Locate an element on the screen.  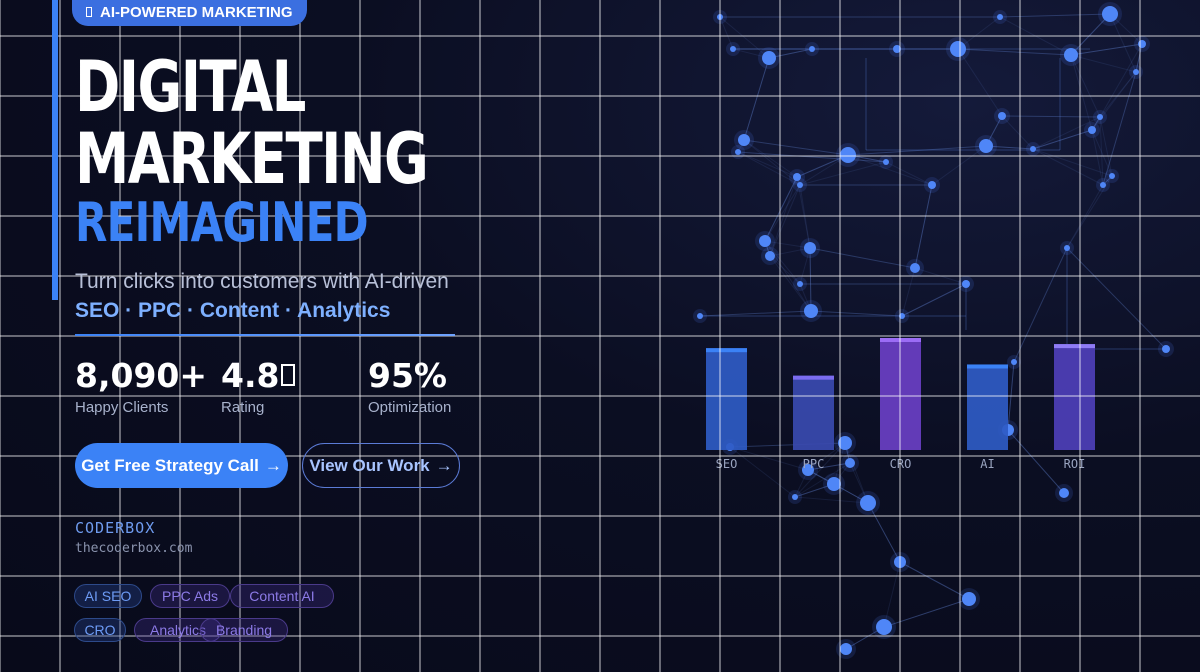
bar-label-seo: SEO is located at coordinates (727, 464).